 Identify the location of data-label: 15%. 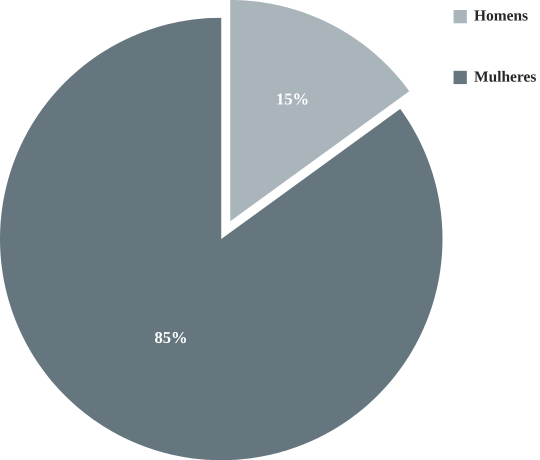
(292, 99).